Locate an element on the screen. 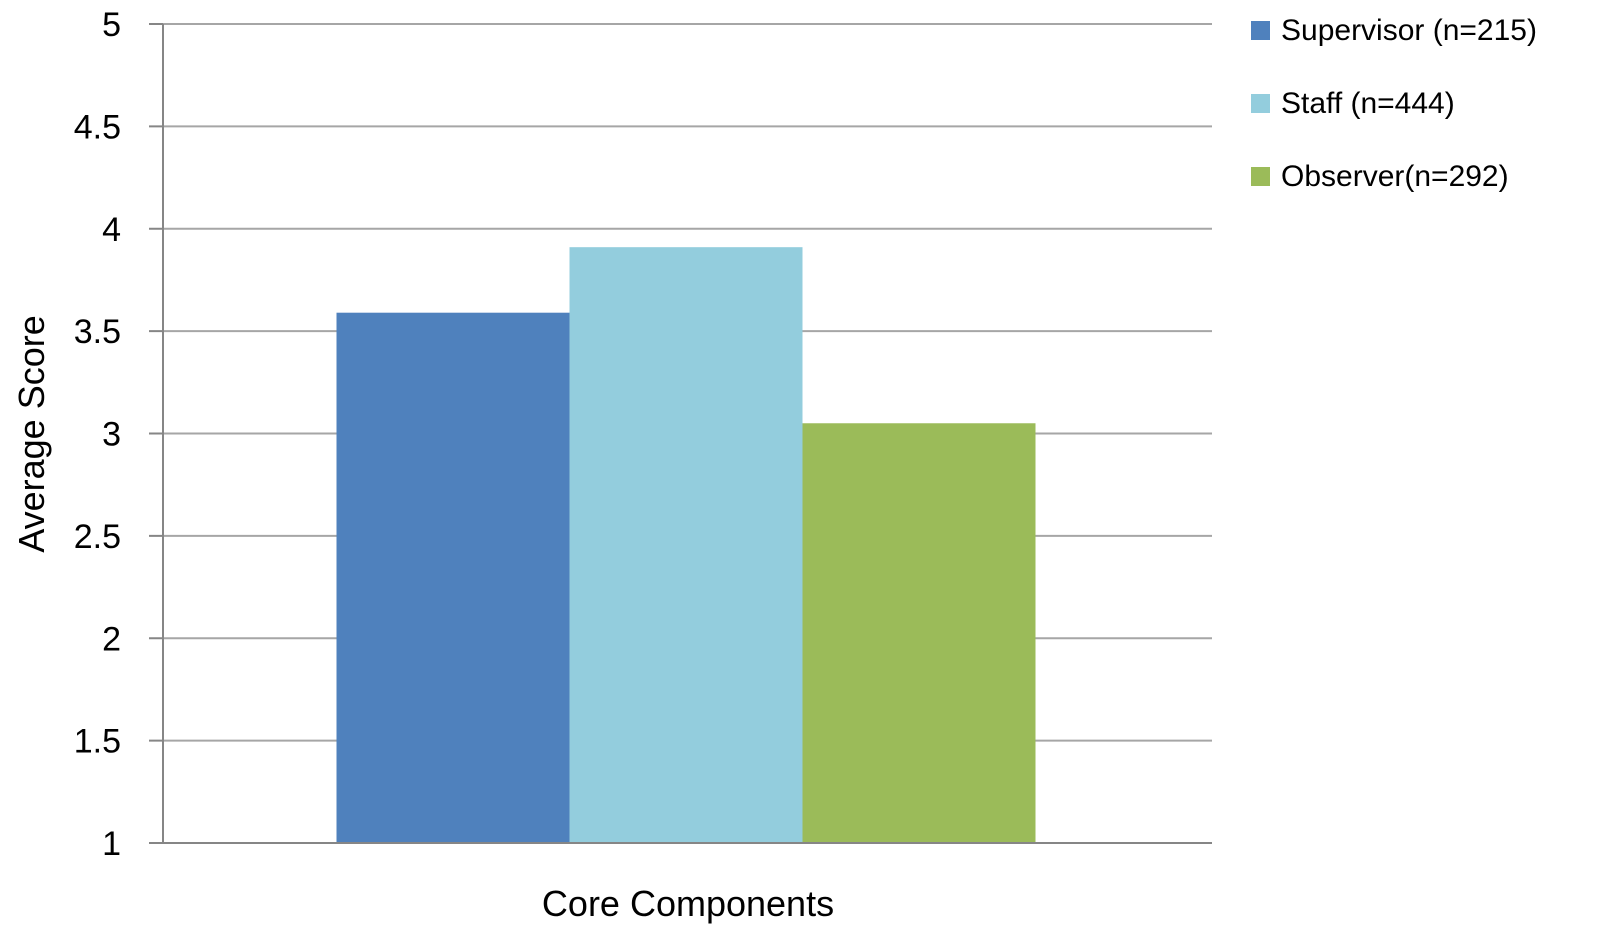  y-tick-label: 2.5 is located at coordinates (97, 537).